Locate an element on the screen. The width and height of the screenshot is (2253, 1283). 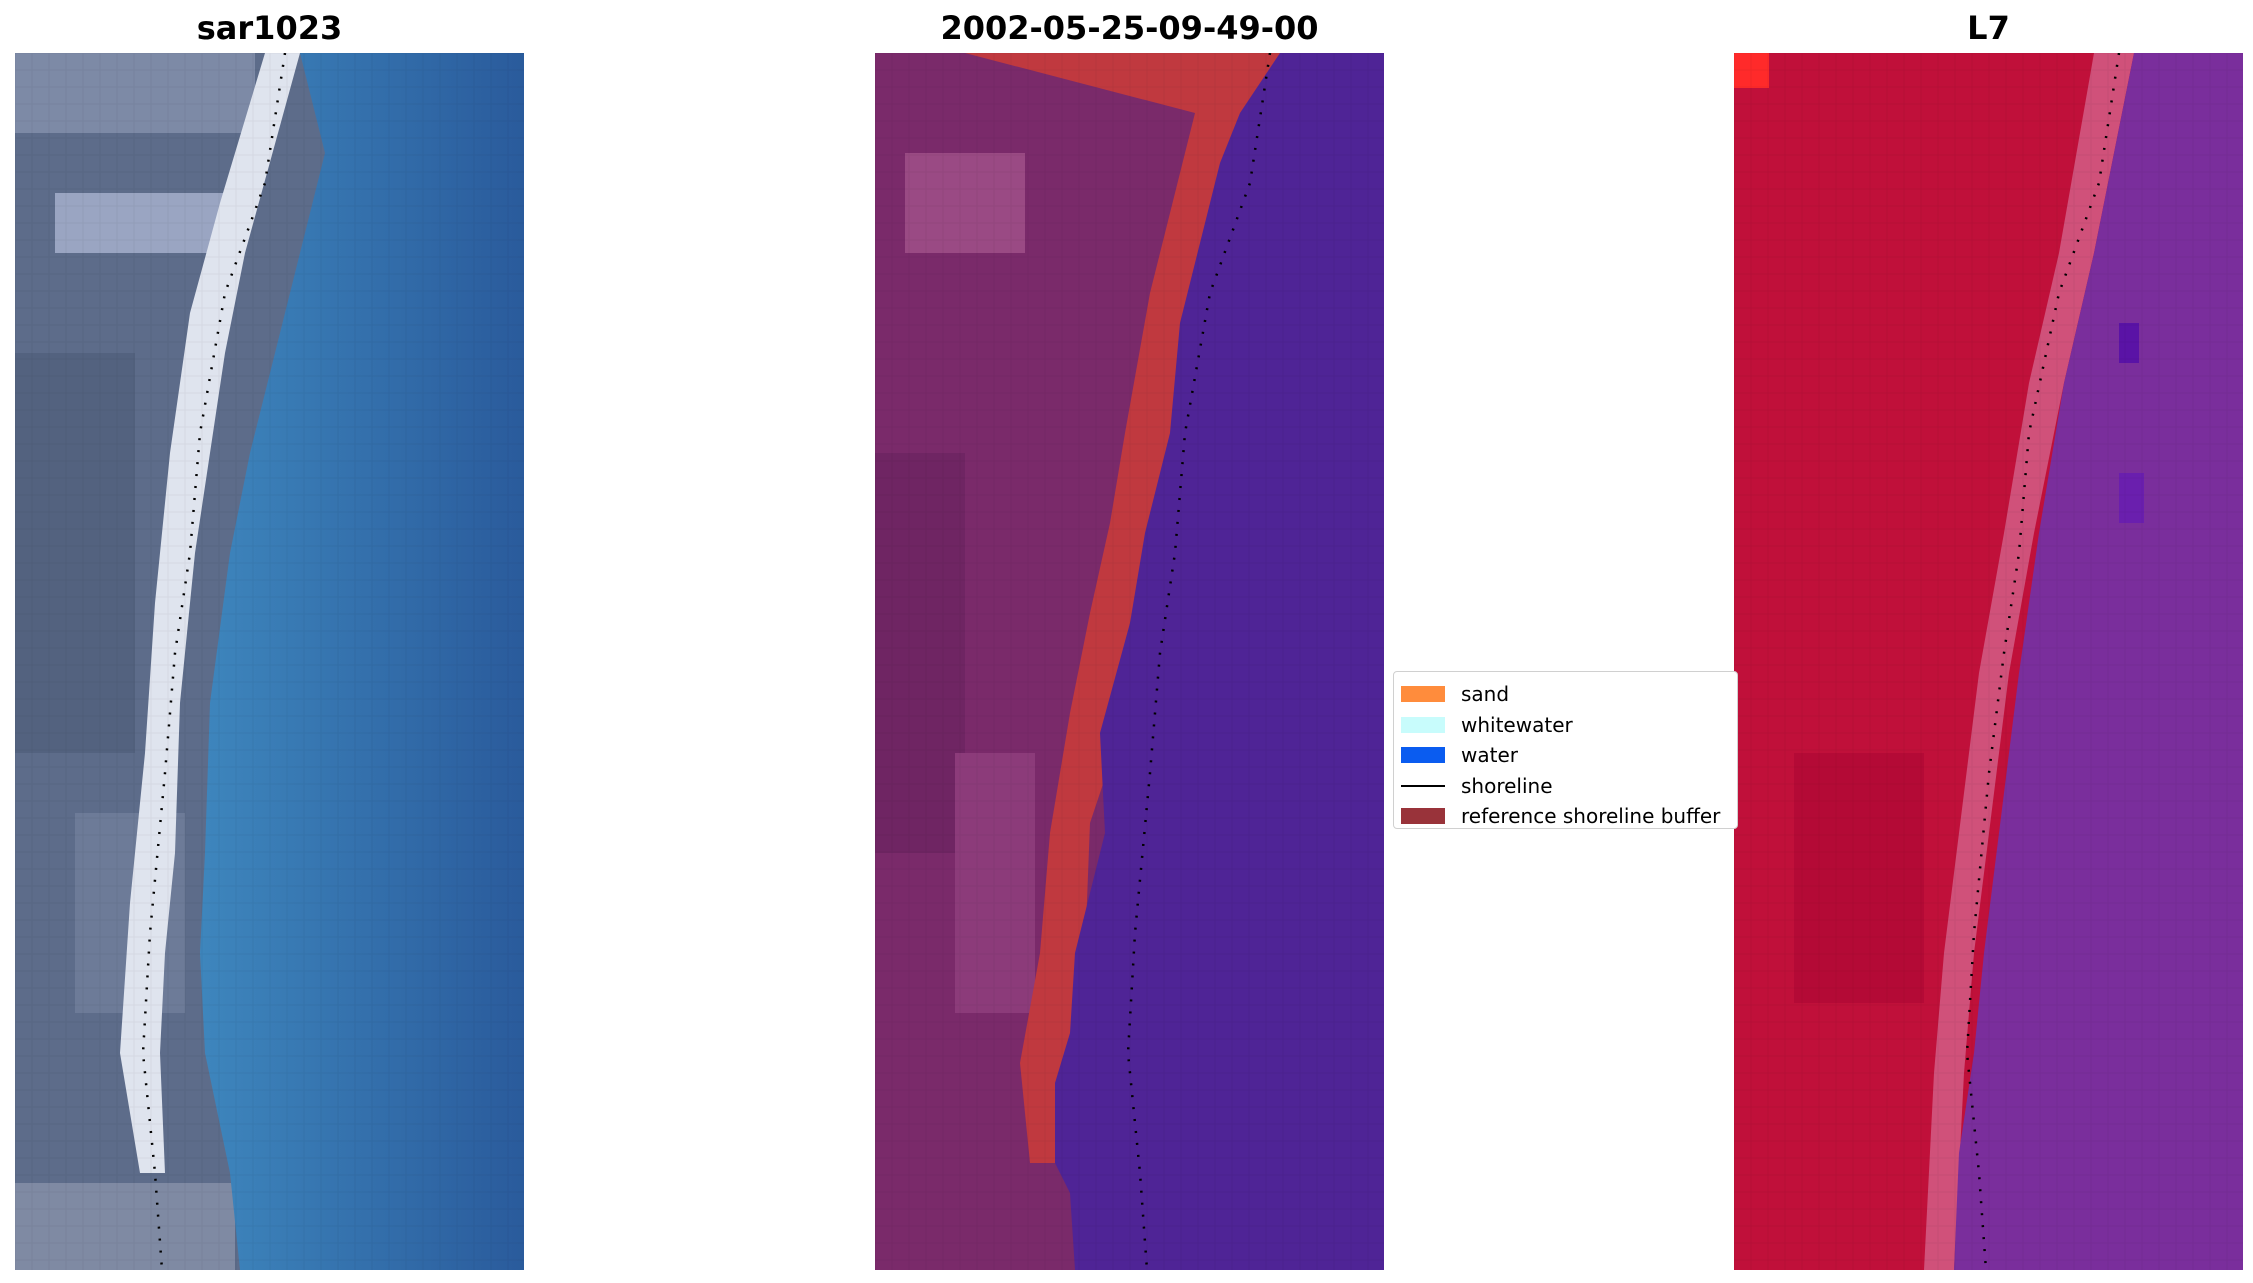
reference-buffer-swatch is located at coordinates (1423, 816).